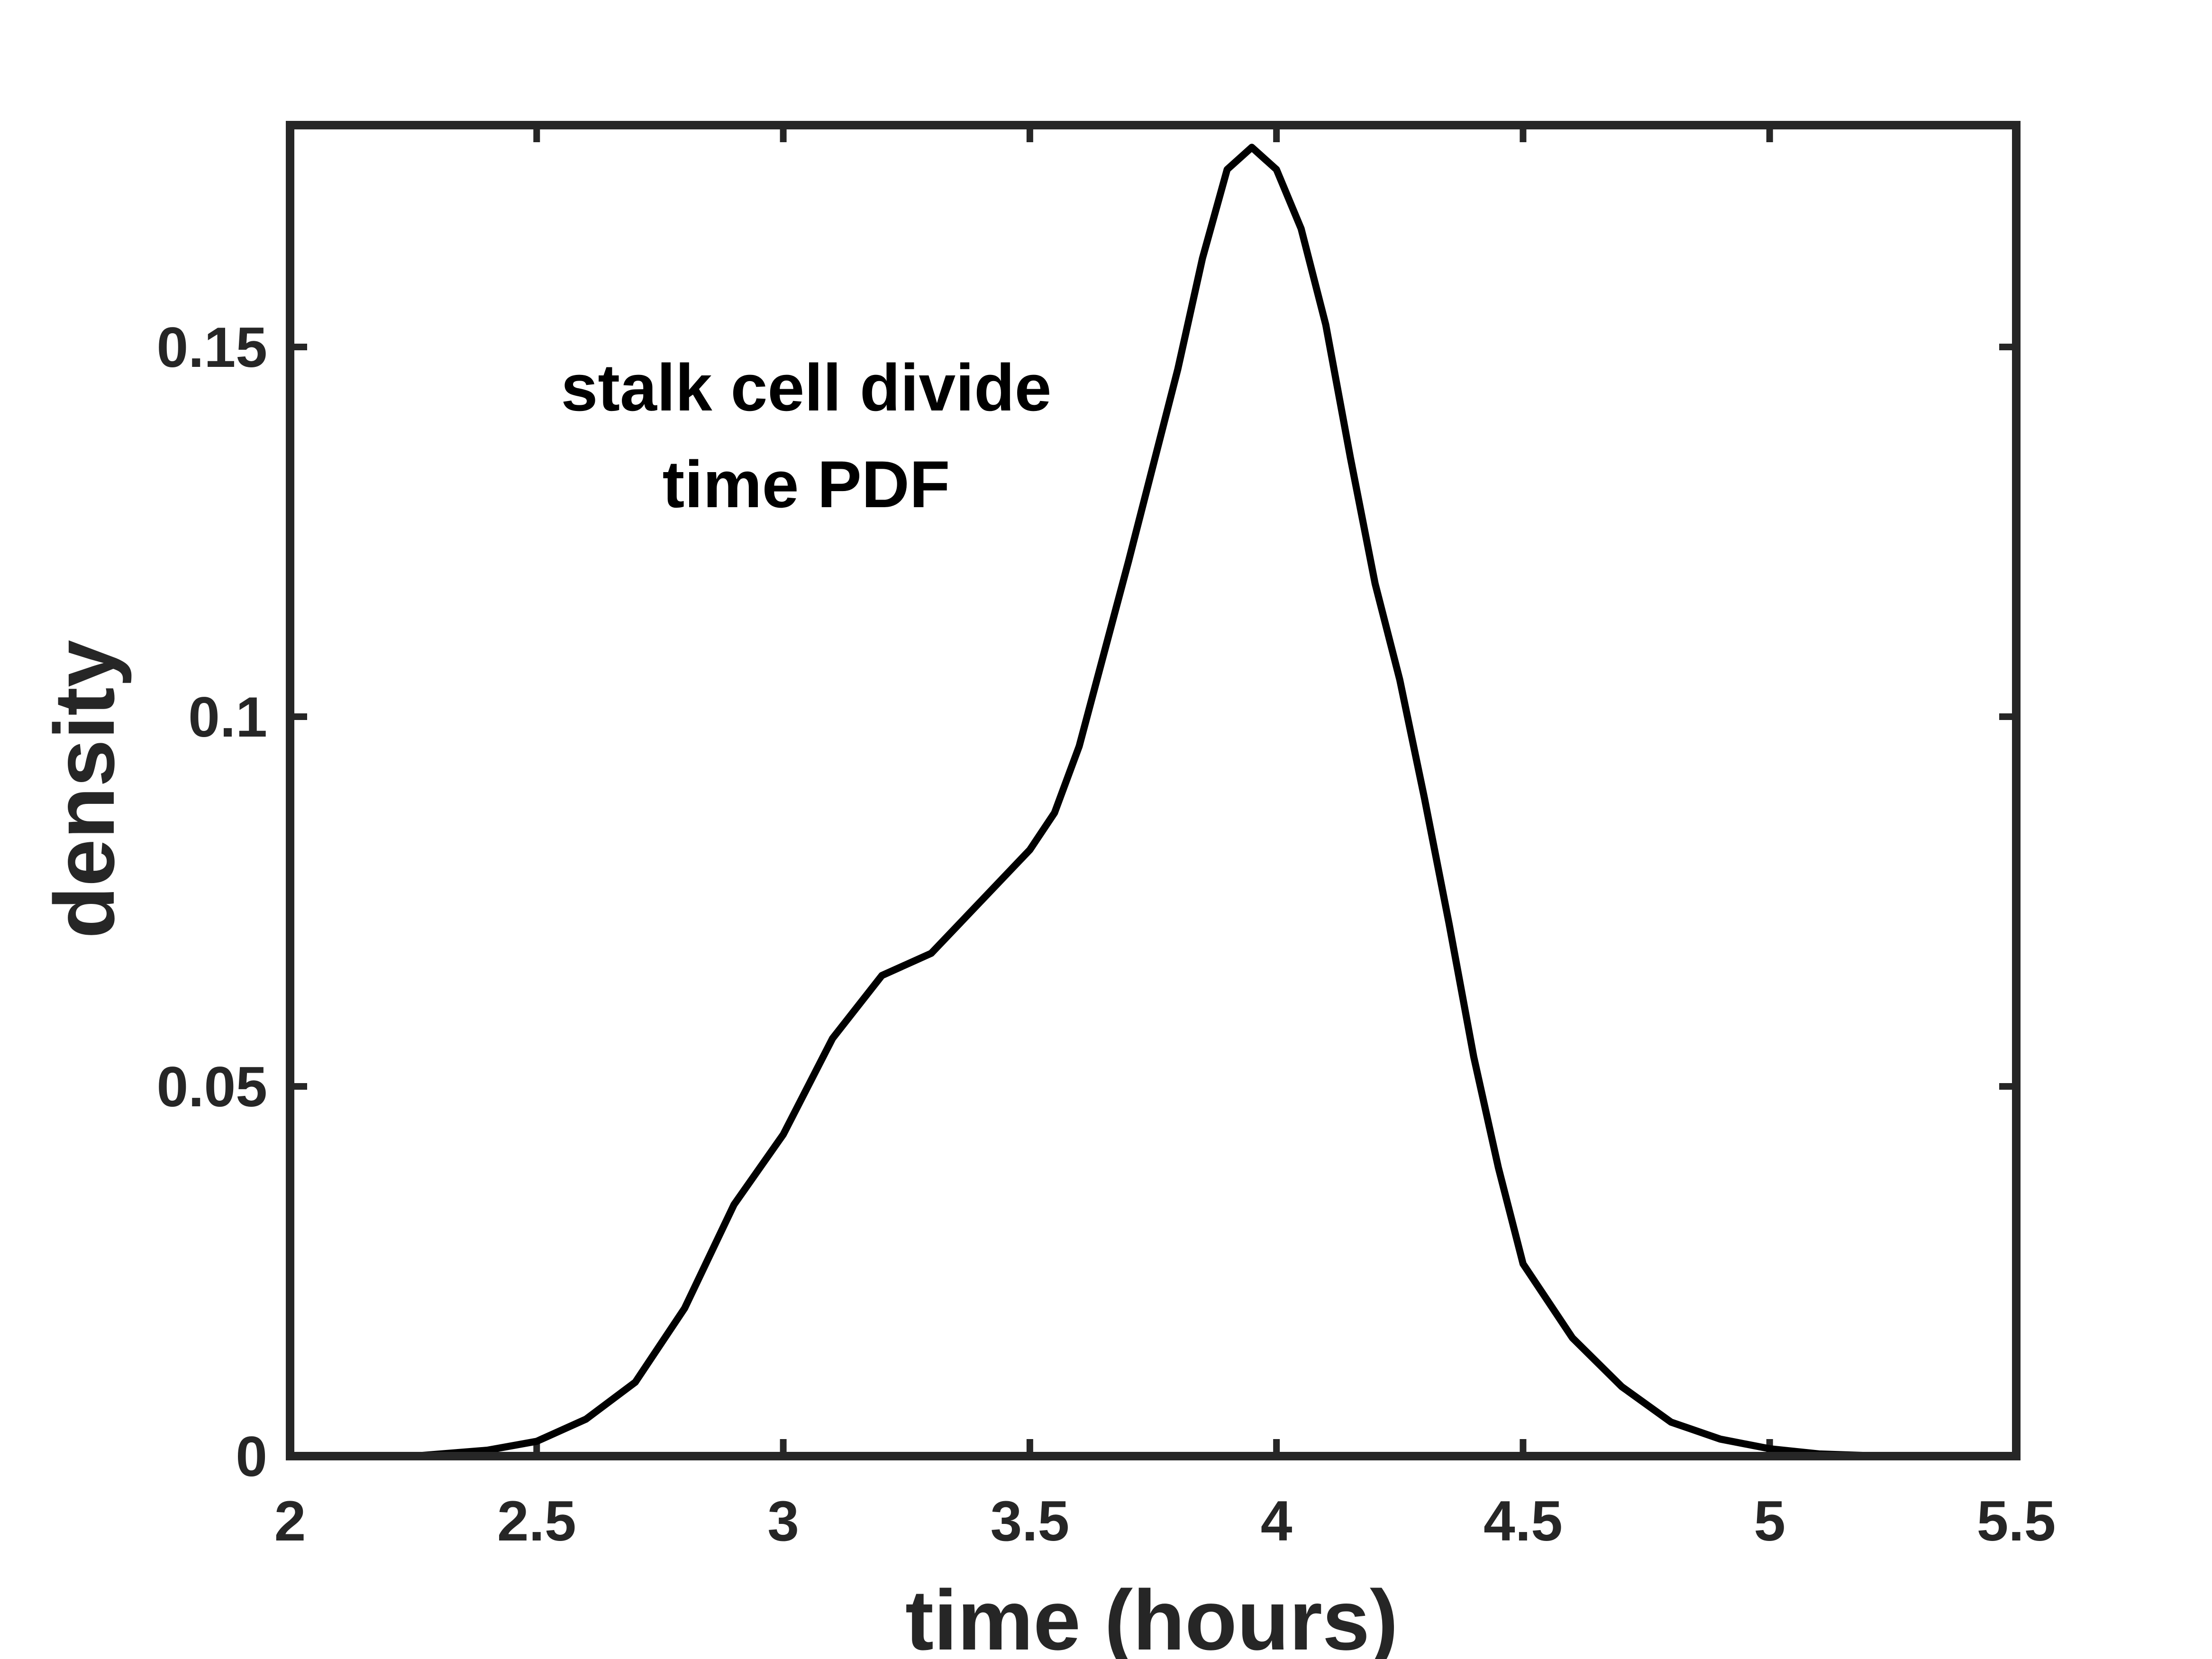 The width and height of the screenshot is (2212, 1659). I want to click on x-tick-label: 4.5, so click(1523, 1521).